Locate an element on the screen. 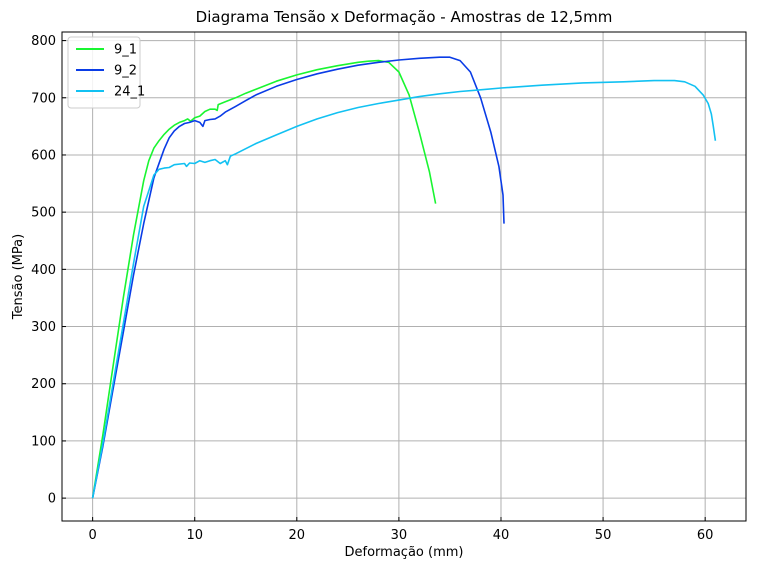 The height and width of the screenshot is (568, 757). y-tick-label: 500 is located at coordinates (43, 213).